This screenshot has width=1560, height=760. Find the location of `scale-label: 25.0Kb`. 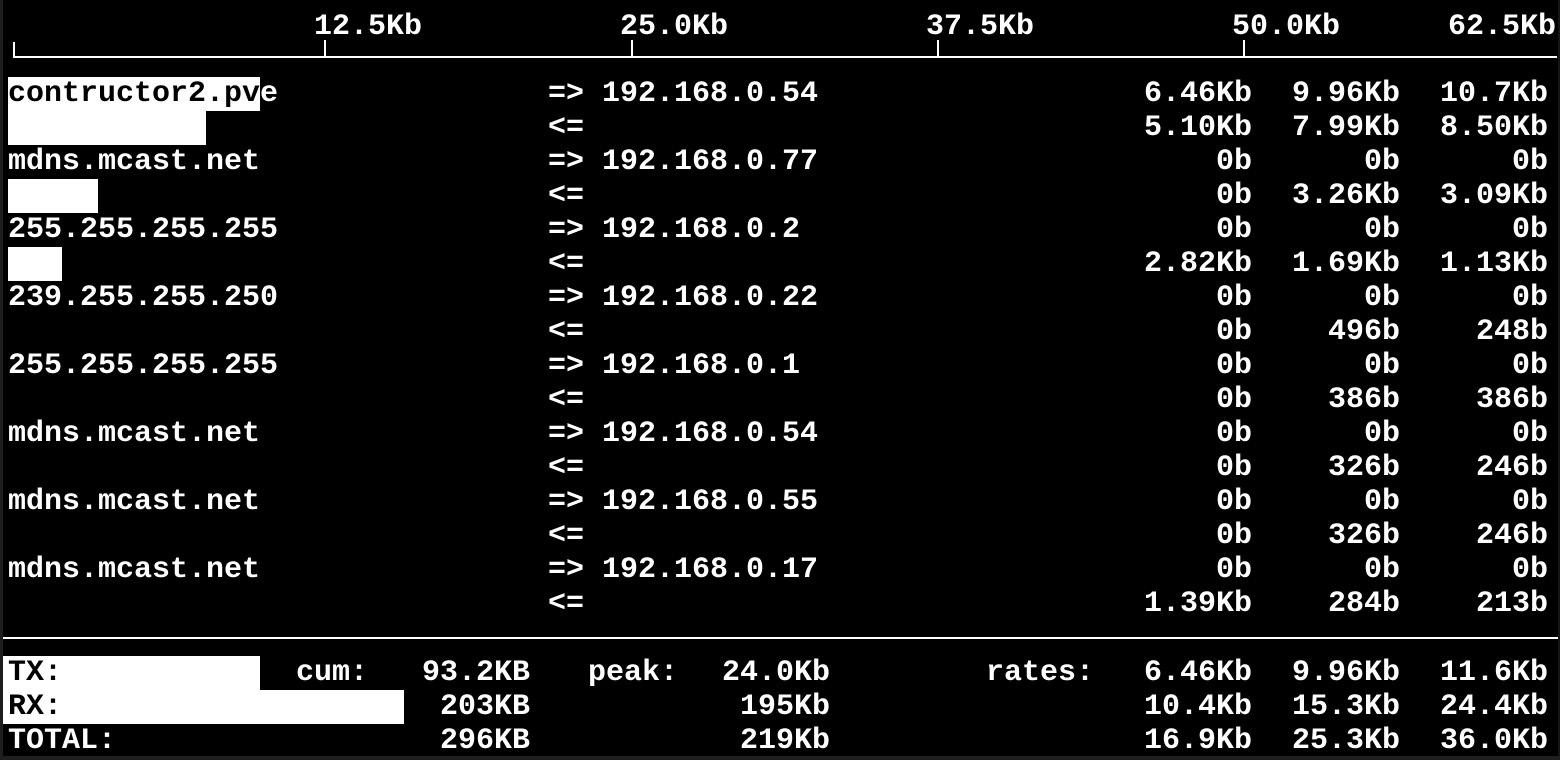

scale-label: 25.0Kb is located at coordinates (674, 27).